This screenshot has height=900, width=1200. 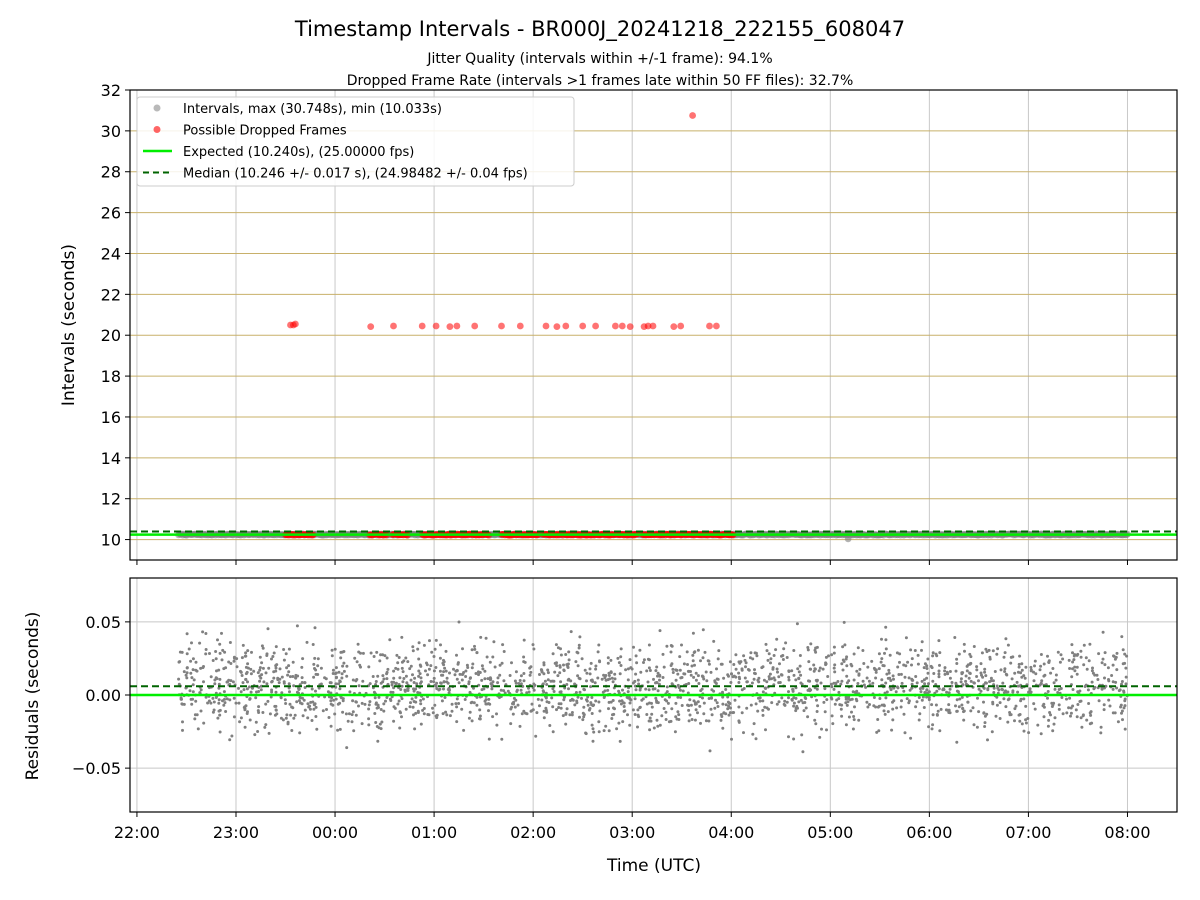 I want to click on top-ytick-label: 24, so click(x=111, y=253).